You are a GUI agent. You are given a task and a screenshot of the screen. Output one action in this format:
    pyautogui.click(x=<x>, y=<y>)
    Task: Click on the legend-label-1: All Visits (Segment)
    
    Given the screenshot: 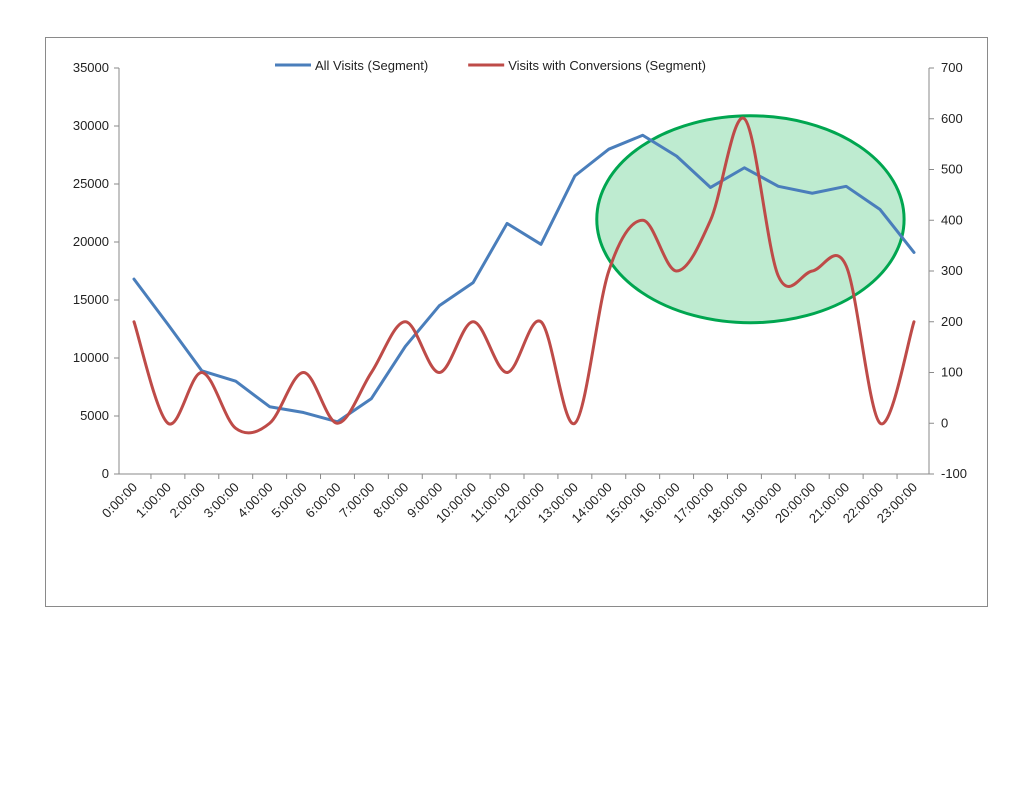 What is the action you would take?
    pyautogui.click(x=371, y=65)
    